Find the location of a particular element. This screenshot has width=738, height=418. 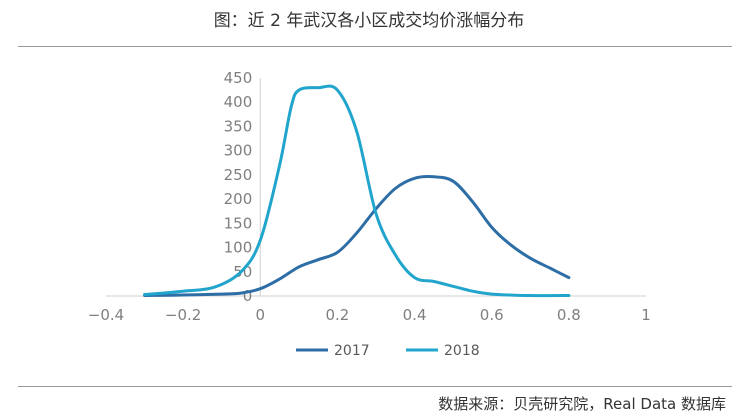

x-tick-label: 0.4 is located at coordinates (415, 315).